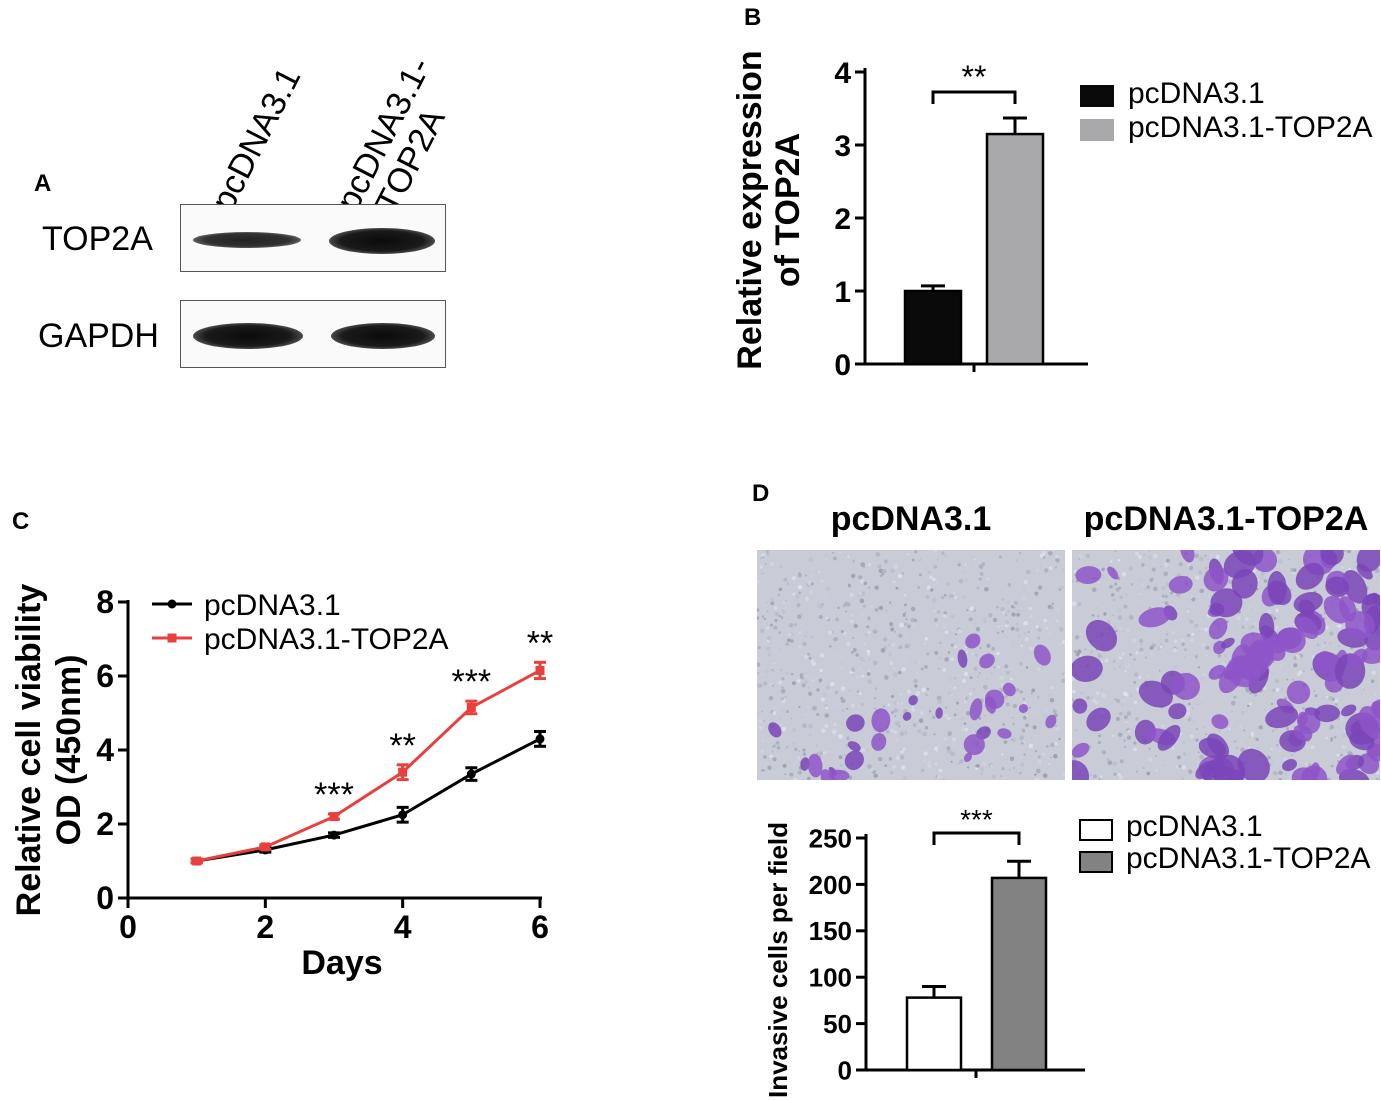 The width and height of the screenshot is (1381, 1100). Describe the element at coordinates (326, 639) in the screenshot. I see `chart-c-legend-label-1: pcDNA3.1-TOP2A` at that location.